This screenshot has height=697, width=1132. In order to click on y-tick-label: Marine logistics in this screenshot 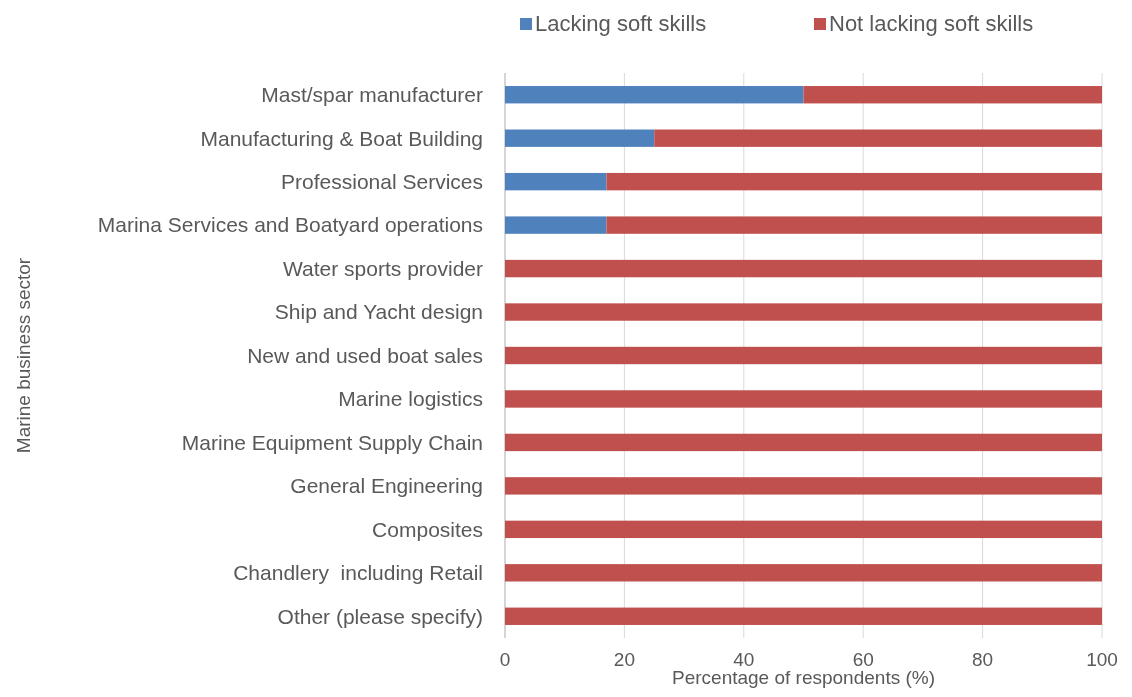, I will do `click(410, 399)`.